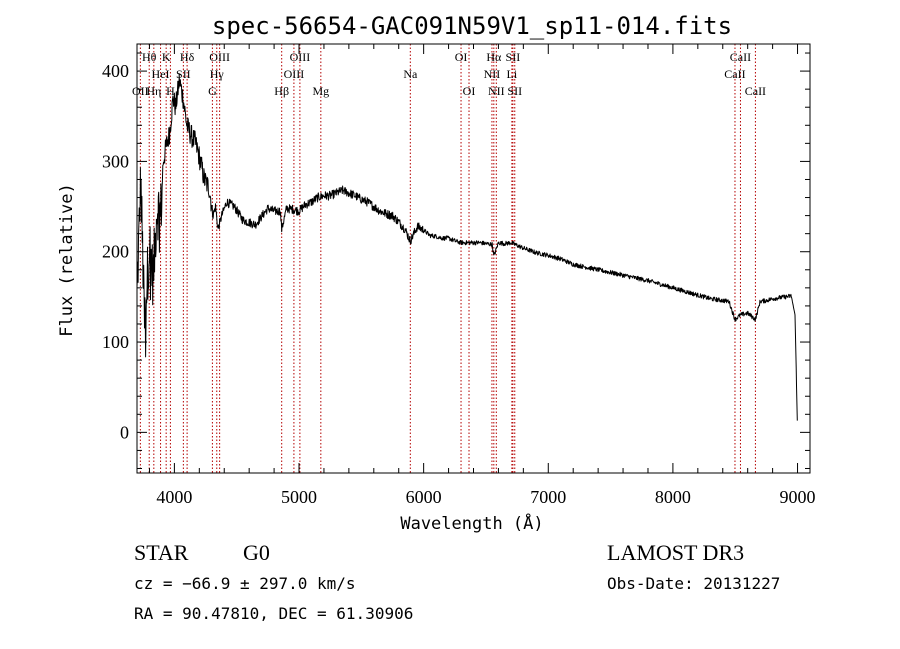  I want to click on x-tick-label: 4000, so click(174, 497).